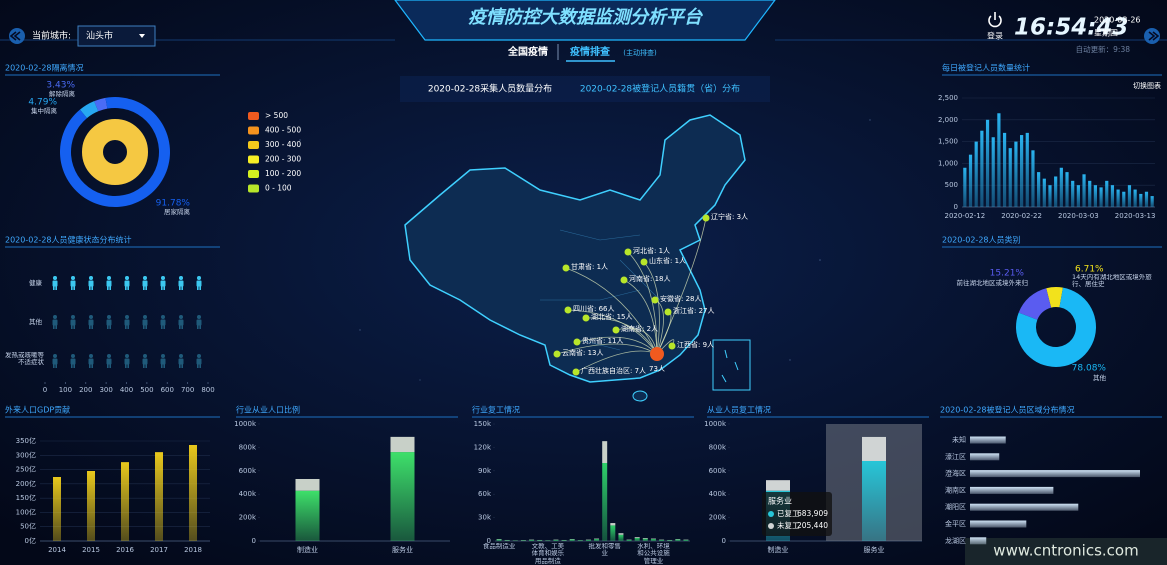  Describe the element at coordinates (955, 456) in the screenshot. I see `y-tick-label: 濠江区` at that location.